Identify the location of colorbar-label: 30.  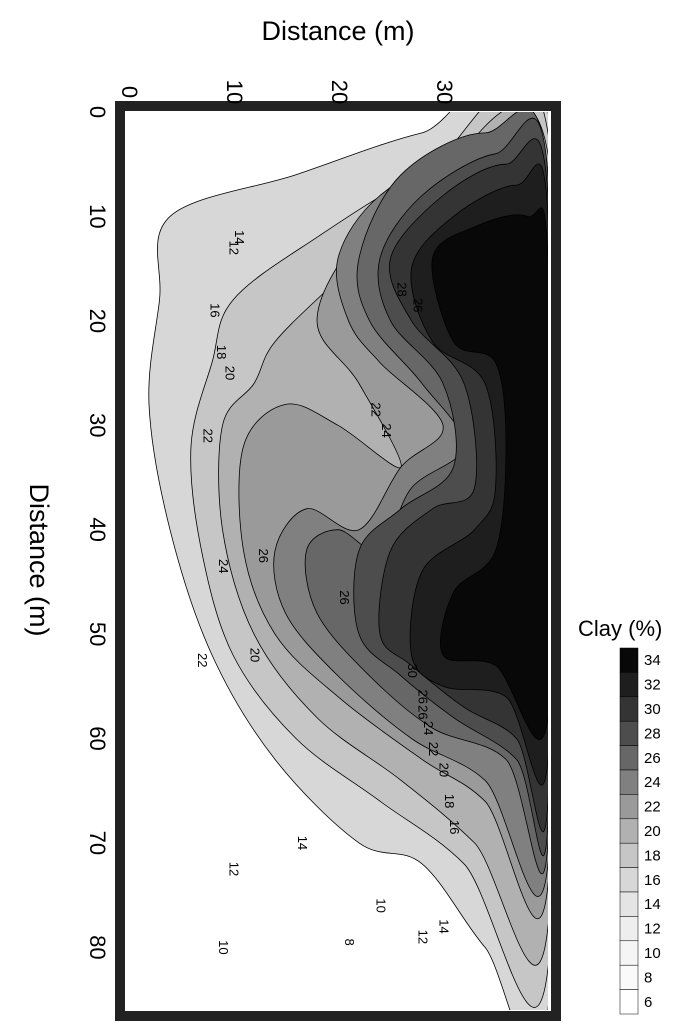
(652, 709).